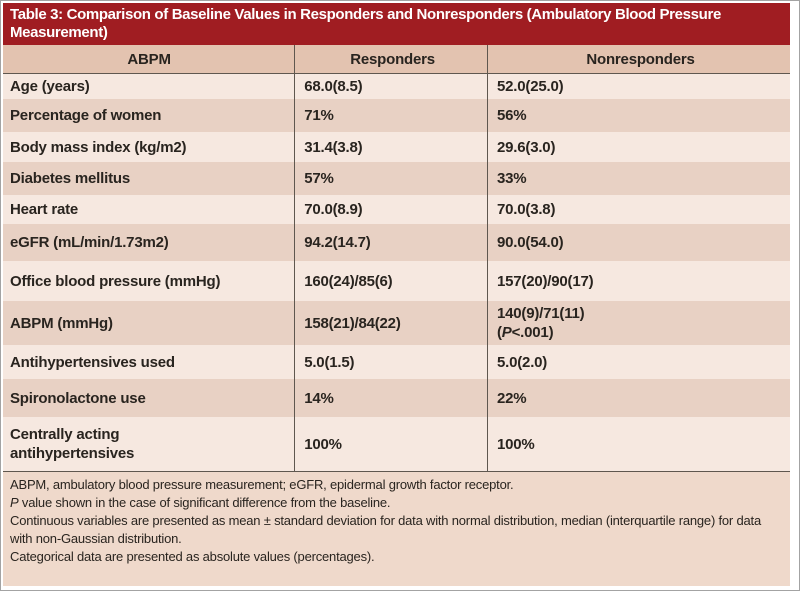 The image size is (800, 591). Describe the element at coordinates (638, 323) in the screenshot. I see `row-value-nonresponders: 140(9)/71(11) (P<.001)` at that location.